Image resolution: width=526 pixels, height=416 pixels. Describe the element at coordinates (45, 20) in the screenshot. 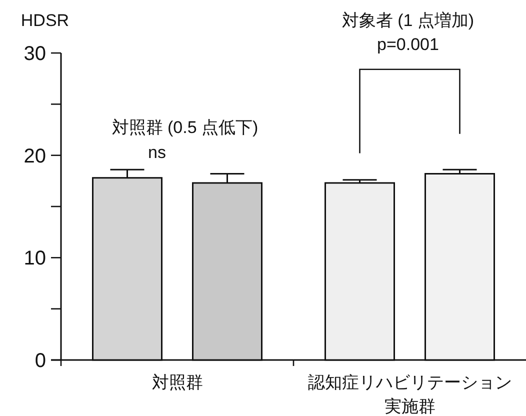

I see `y-axis-title: HDSR` at that location.